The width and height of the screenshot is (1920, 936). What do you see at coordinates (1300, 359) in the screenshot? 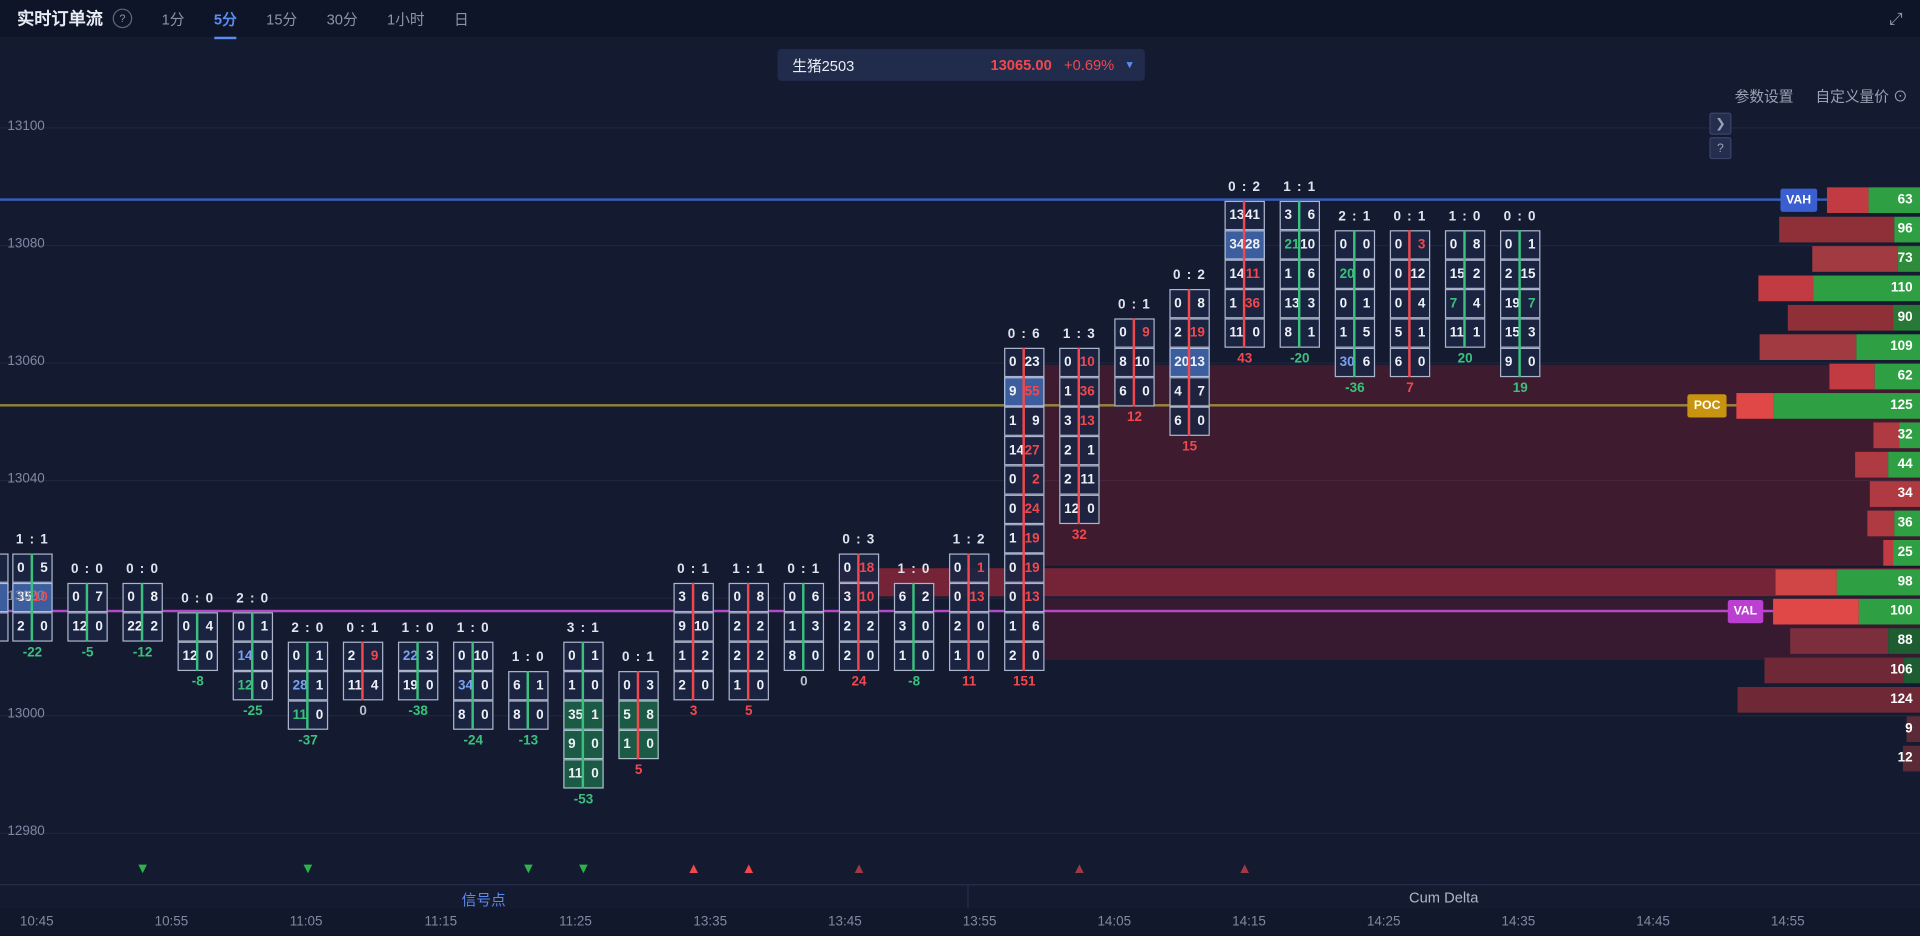
I see `delta-value: -20` at bounding box center [1300, 359].